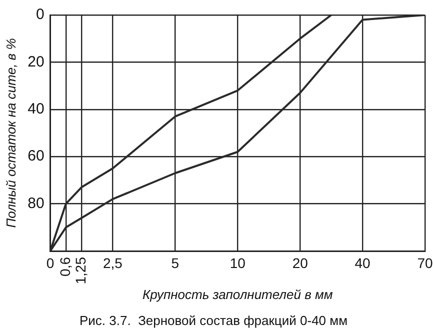 This screenshot has height=333, width=433. I want to click on x-tick-label: 10, so click(238, 262).